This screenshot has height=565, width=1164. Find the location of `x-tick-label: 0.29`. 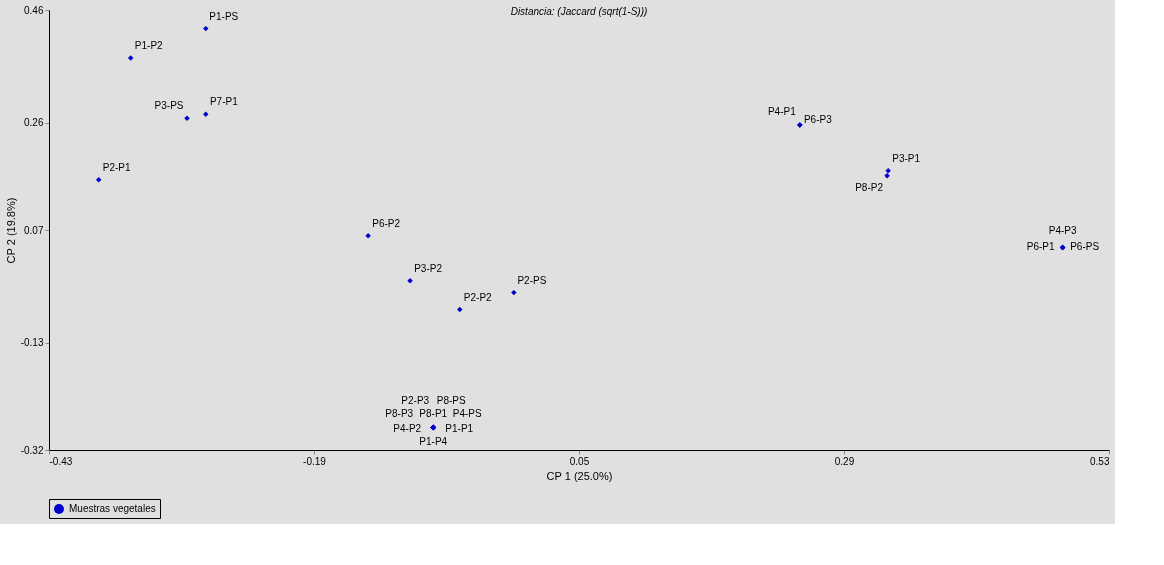

x-tick-label: 0.29 is located at coordinates (844, 461).